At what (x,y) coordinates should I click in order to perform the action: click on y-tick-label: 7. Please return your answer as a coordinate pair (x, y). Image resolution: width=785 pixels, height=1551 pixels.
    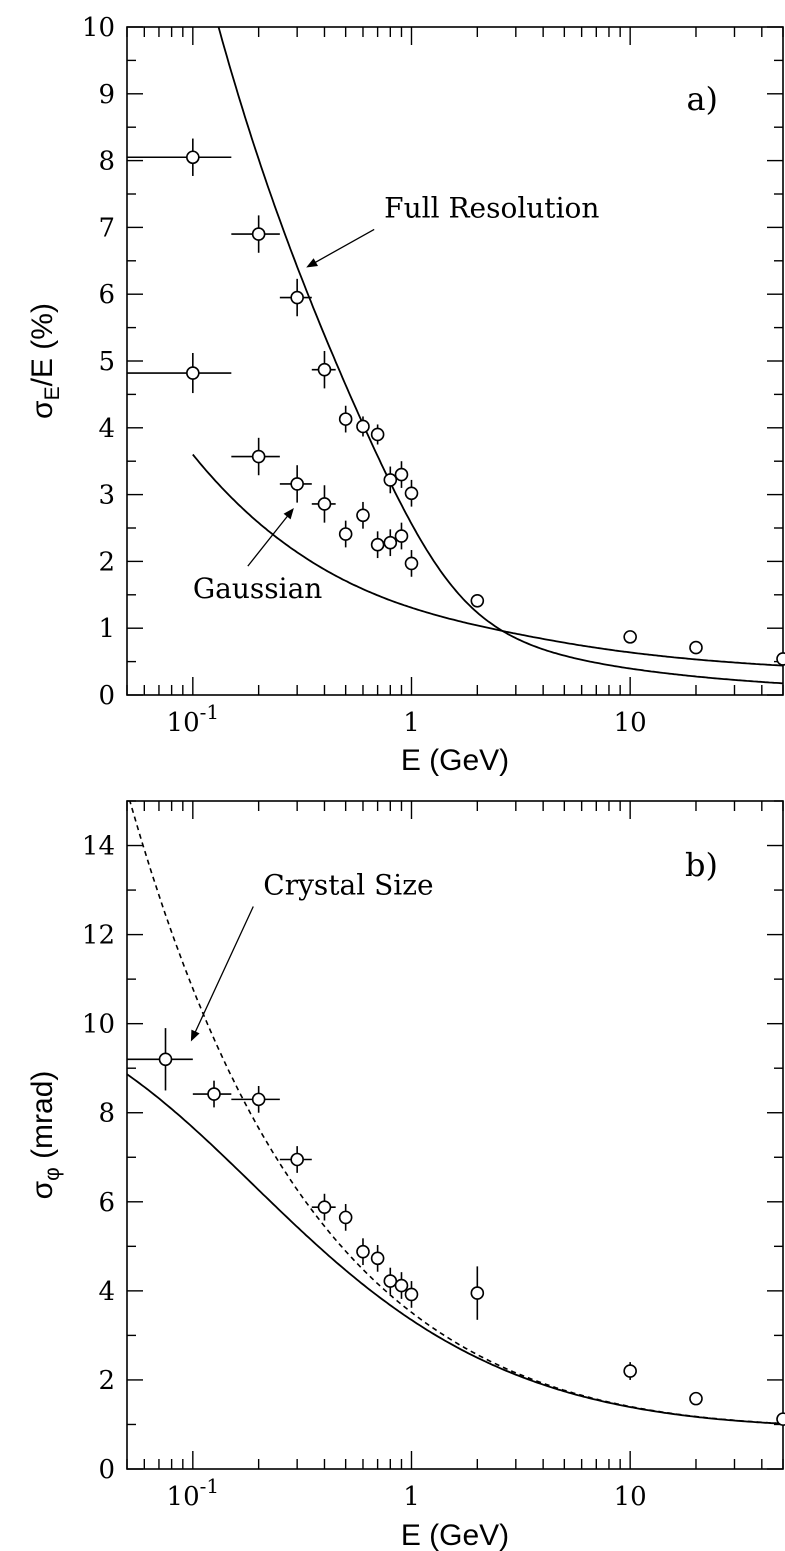
    Looking at the image, I should click on (106, 228).